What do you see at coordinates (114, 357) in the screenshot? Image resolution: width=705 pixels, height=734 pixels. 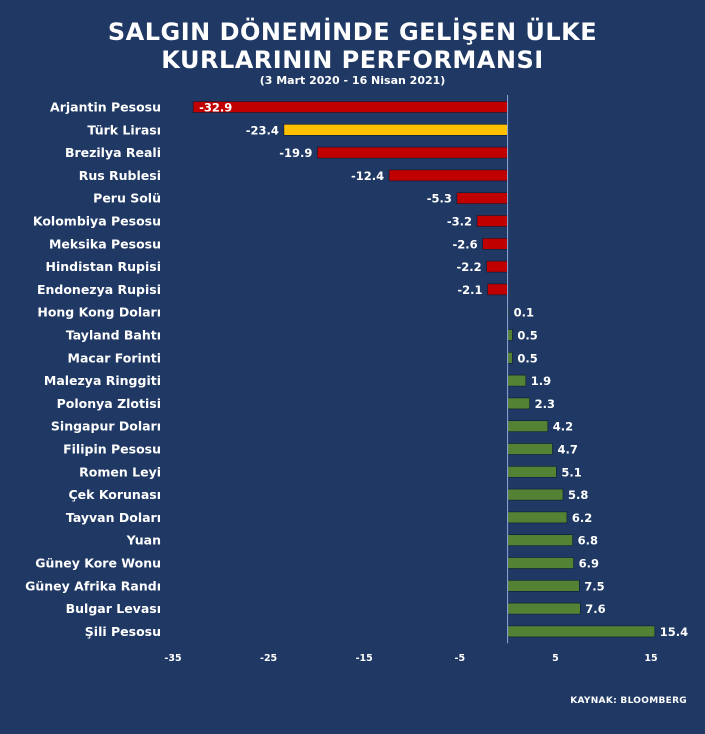 I see `category-label-11: Macar Forinti` at bounding box center [114, 357].